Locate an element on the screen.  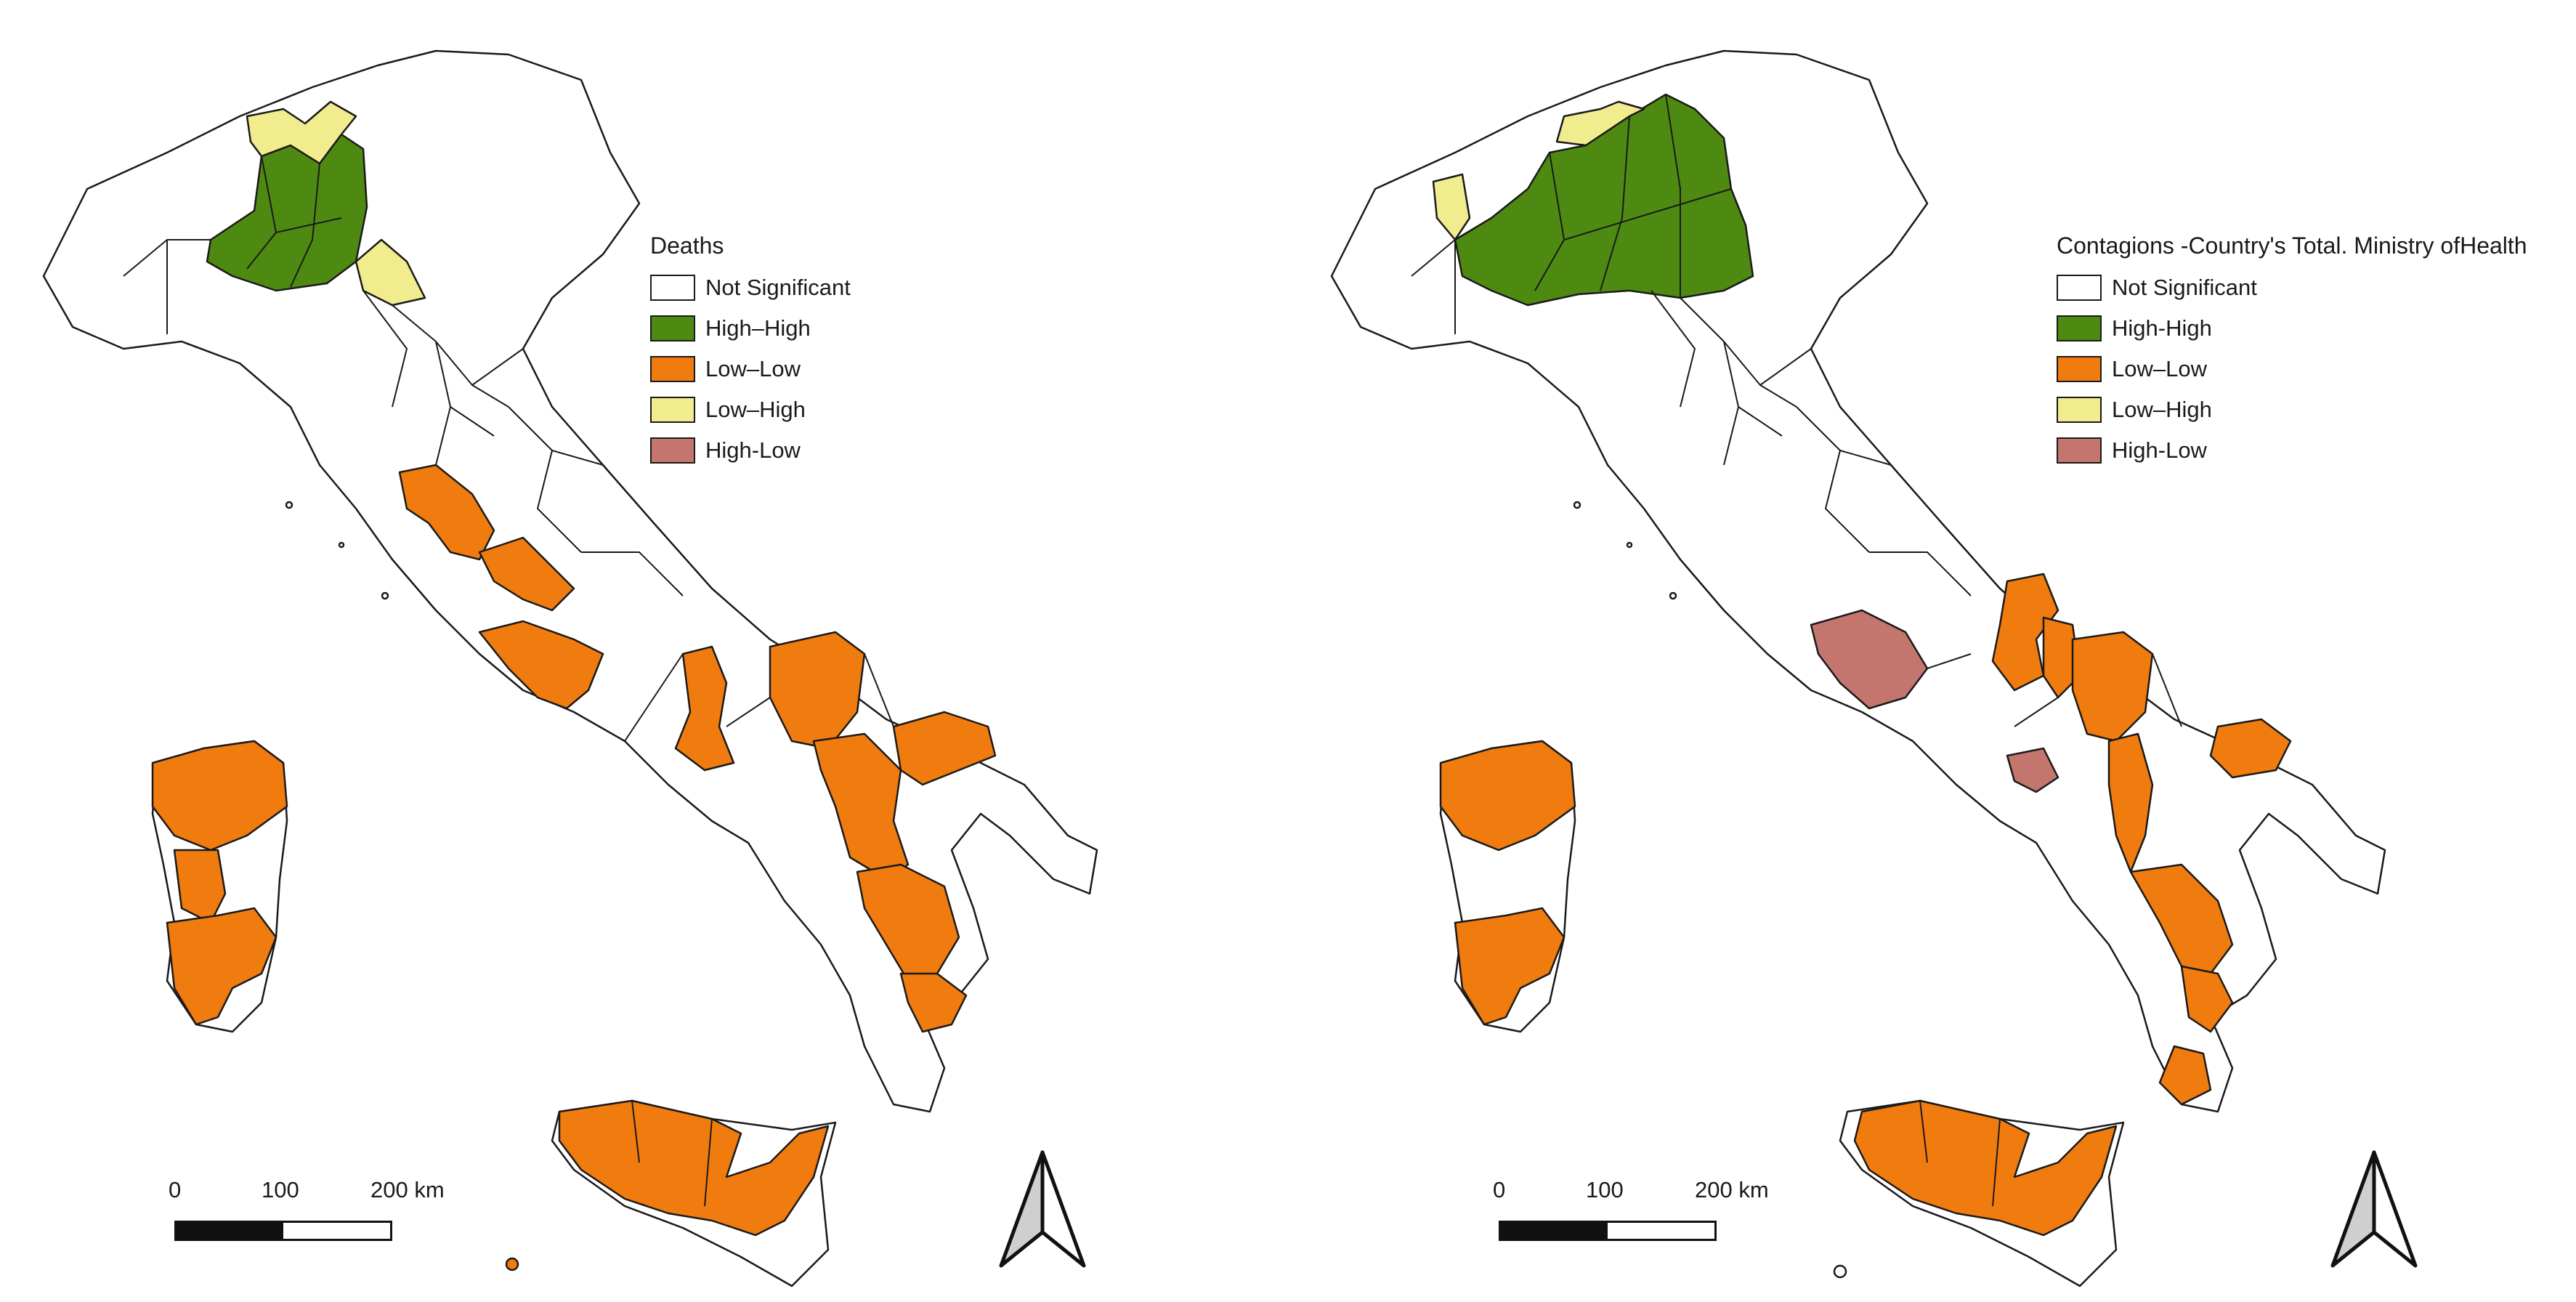
legend-label: High–High is located at coordinates (758, 328).